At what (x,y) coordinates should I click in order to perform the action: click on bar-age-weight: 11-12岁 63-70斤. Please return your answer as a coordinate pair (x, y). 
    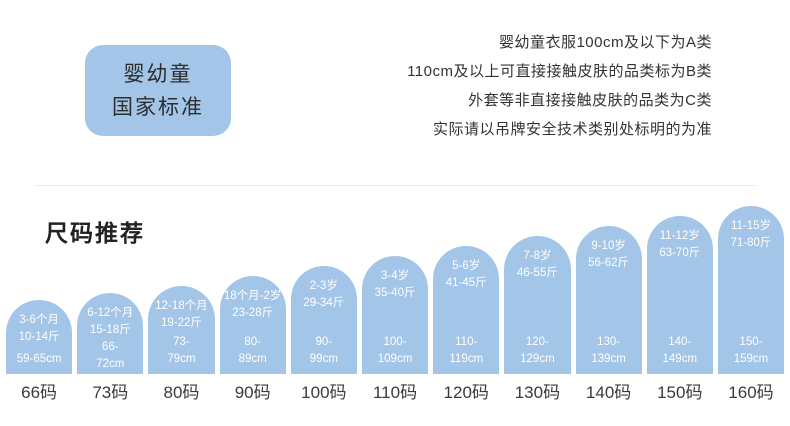
    Looking at the image, I should click on (680, 244).